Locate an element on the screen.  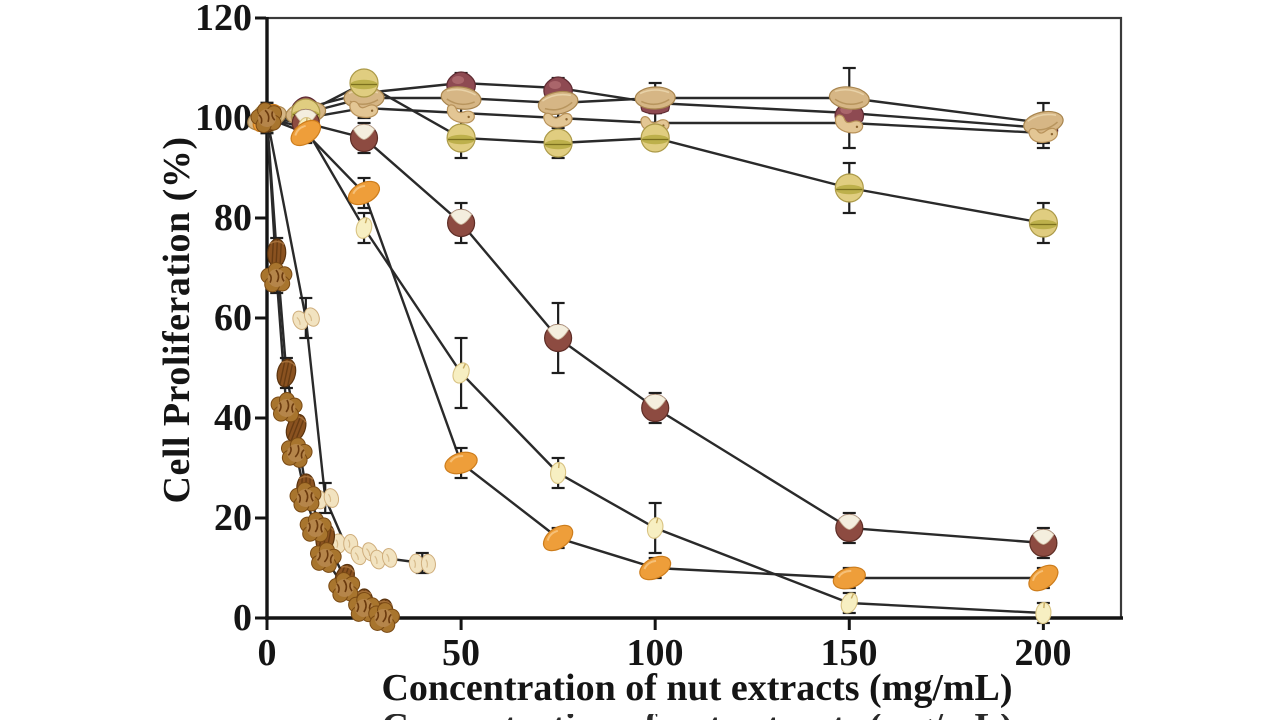
marker-pecan-icon is located at coordinates (286, 373).